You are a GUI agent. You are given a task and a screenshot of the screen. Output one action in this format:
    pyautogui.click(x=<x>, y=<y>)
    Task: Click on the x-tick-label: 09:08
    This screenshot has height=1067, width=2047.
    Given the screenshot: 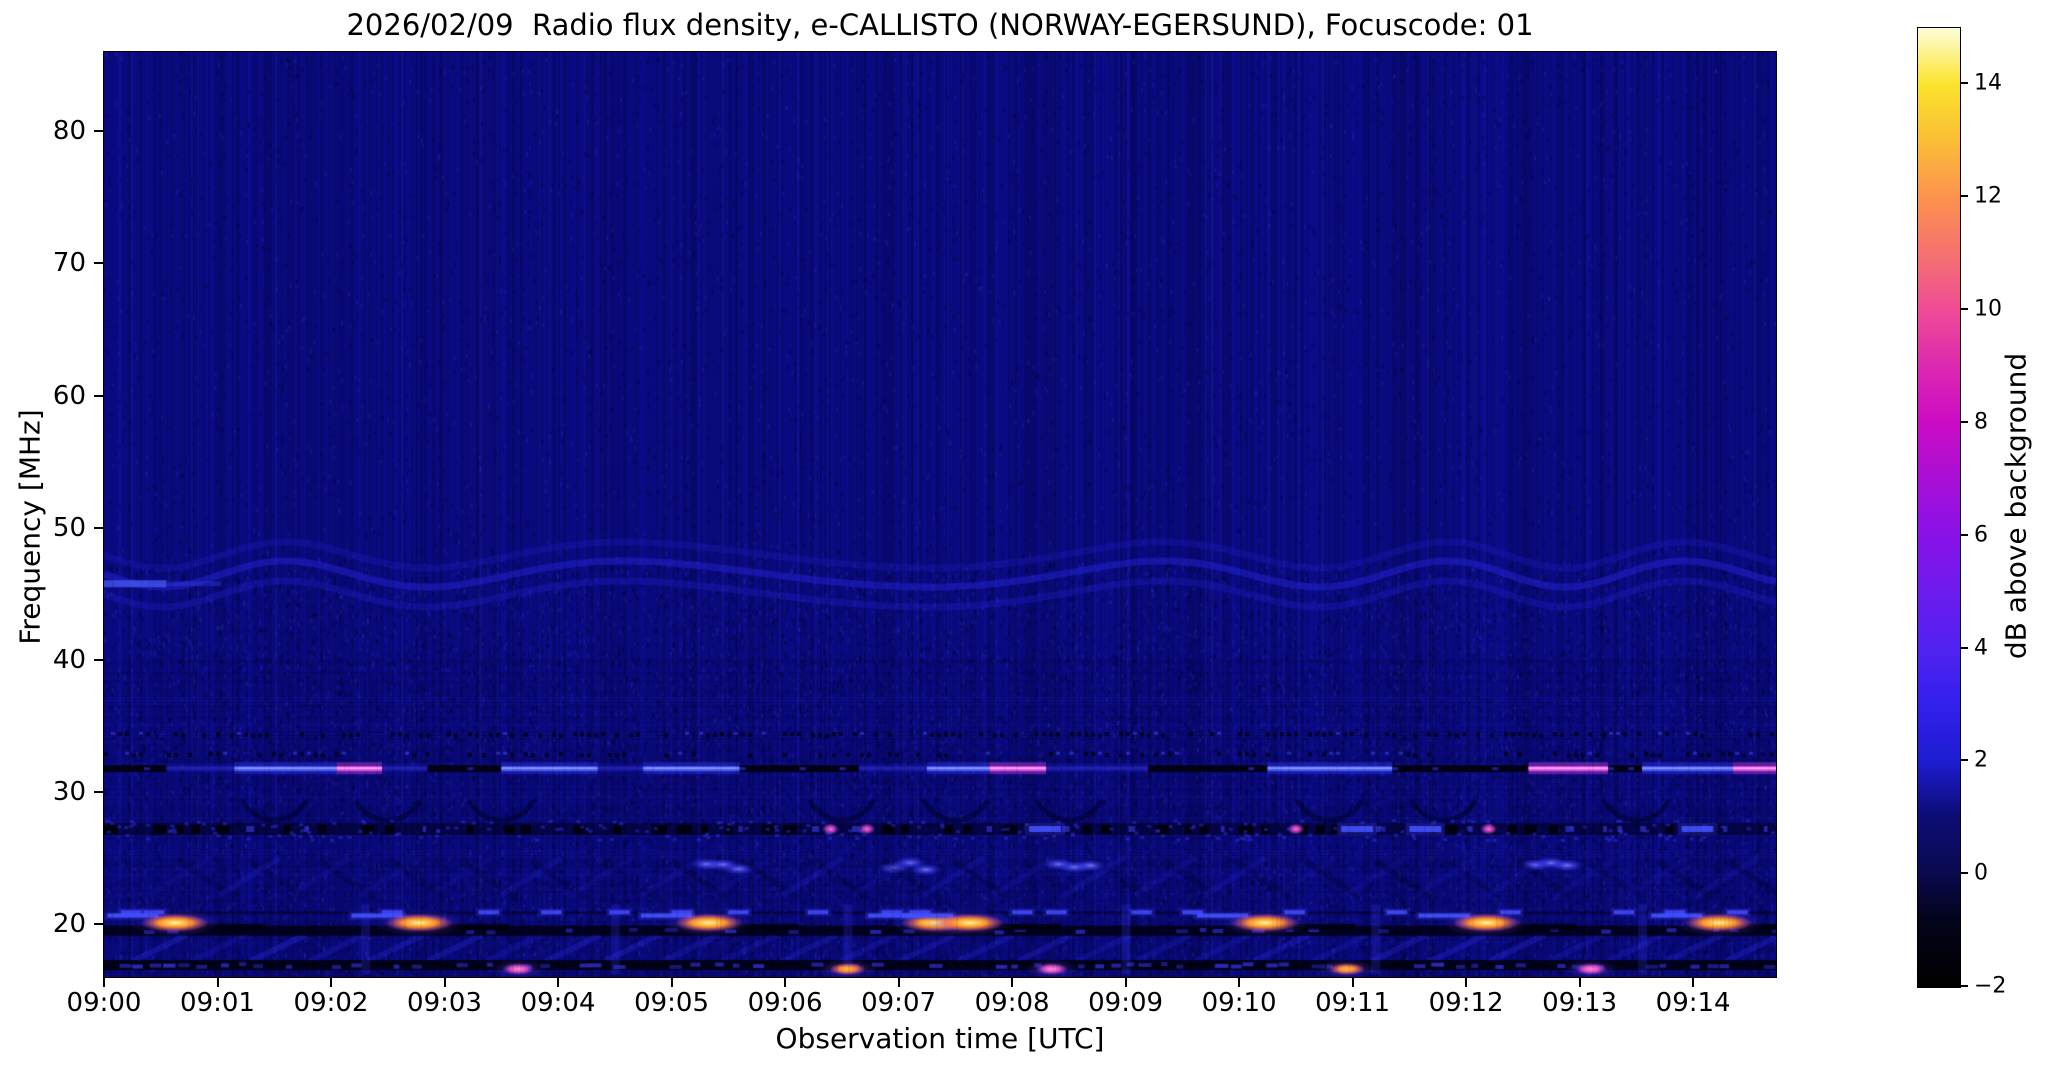 What is the action you would take?
    pyautogui.click(x=1012, y=1003)
    